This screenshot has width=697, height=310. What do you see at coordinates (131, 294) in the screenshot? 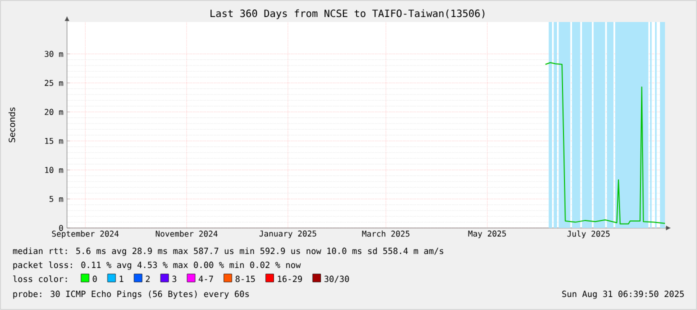
I see `text: probe: 30 ICMP Echo Pings (56 Bytes) every 60s` at bounding box center [131, 294].